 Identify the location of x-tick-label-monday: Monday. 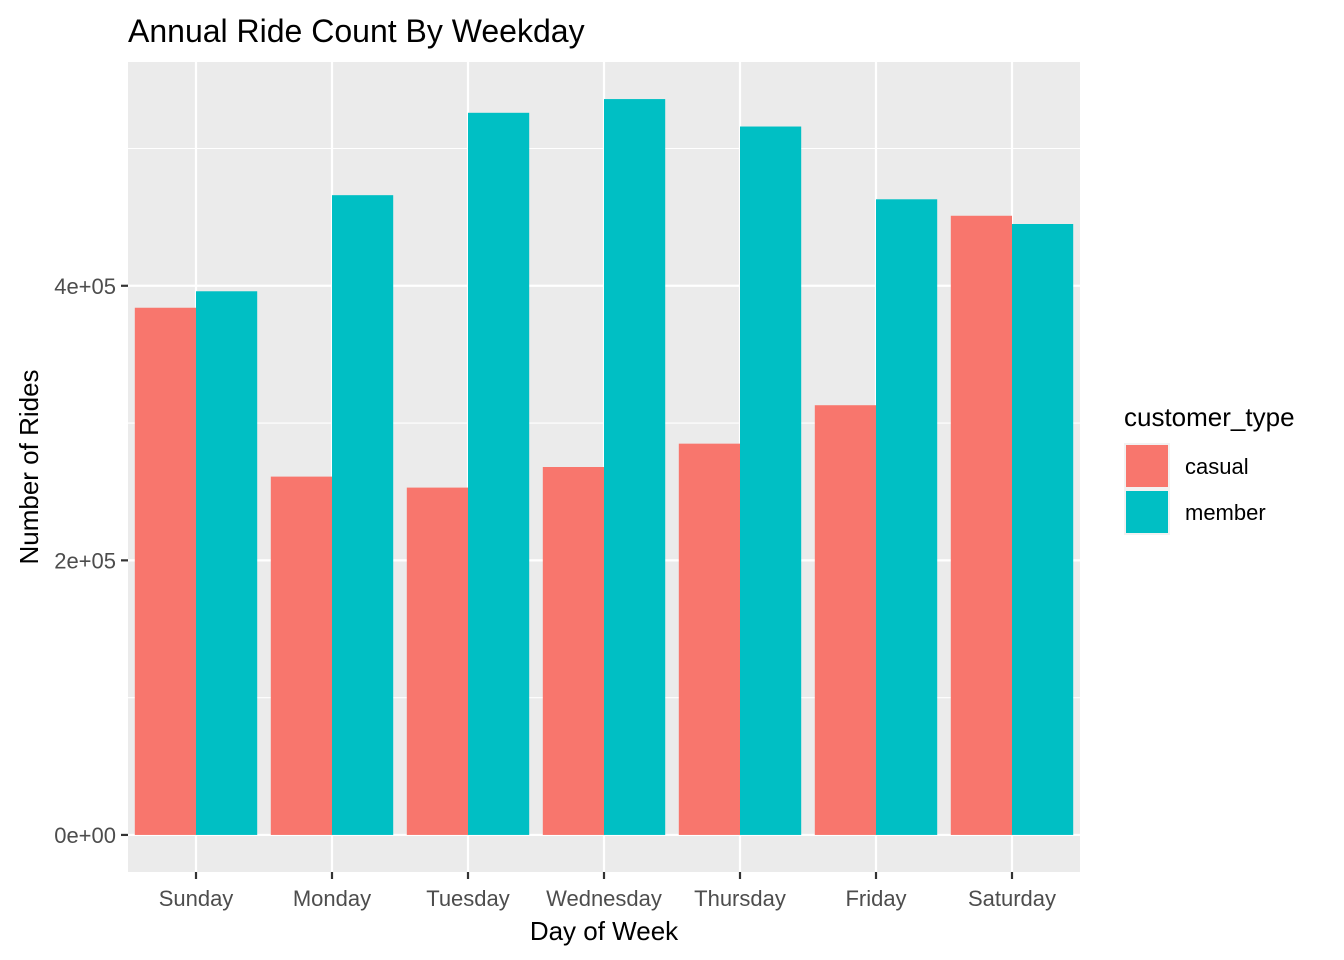
(332, 898).